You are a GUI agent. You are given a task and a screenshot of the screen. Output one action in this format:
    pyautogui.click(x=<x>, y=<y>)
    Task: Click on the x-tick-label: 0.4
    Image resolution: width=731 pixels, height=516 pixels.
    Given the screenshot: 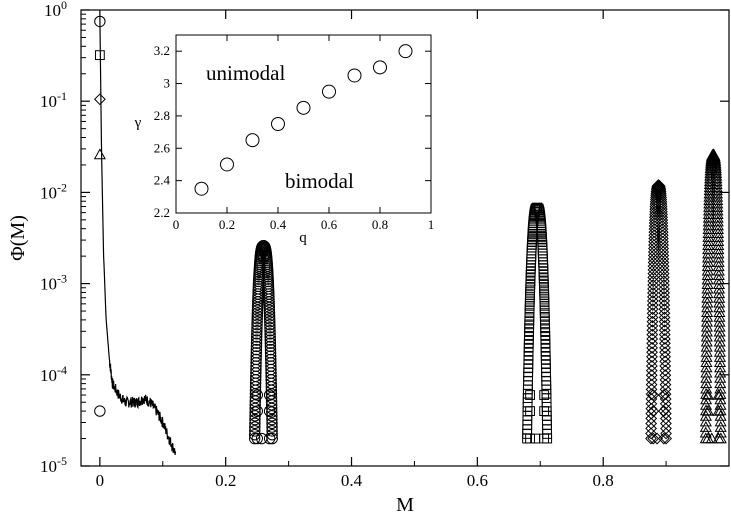 What is the action you would take?
    pyautogui.click(x=352, y=480)
    